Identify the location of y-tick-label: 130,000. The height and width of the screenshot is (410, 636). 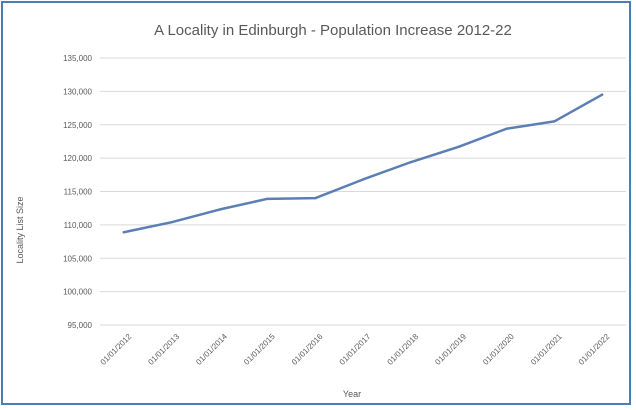
(77, 91).